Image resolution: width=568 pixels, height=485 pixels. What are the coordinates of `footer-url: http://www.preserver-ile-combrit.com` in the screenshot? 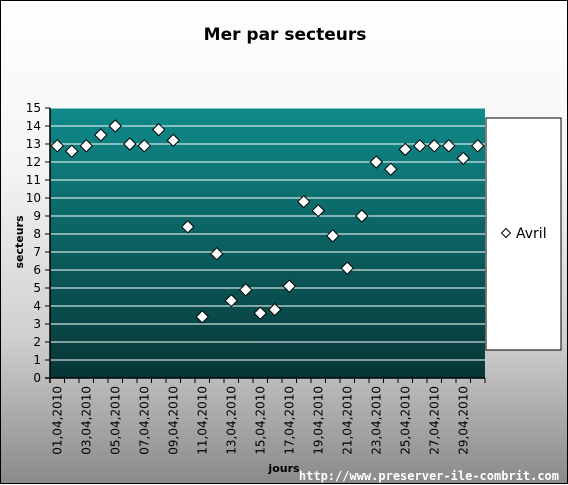 It's located at (429, 476).